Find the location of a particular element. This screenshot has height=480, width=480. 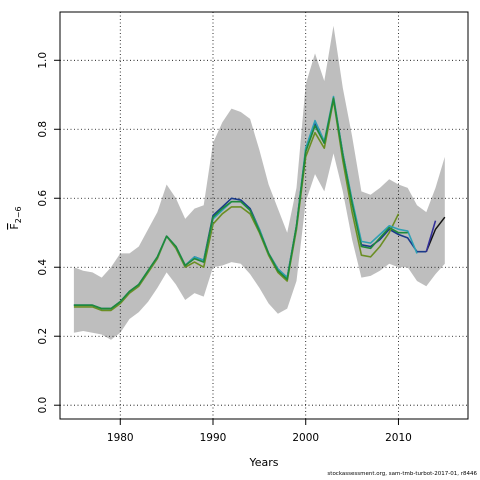

y-tick-label: 0.2 is located at coordinates (43, 336).